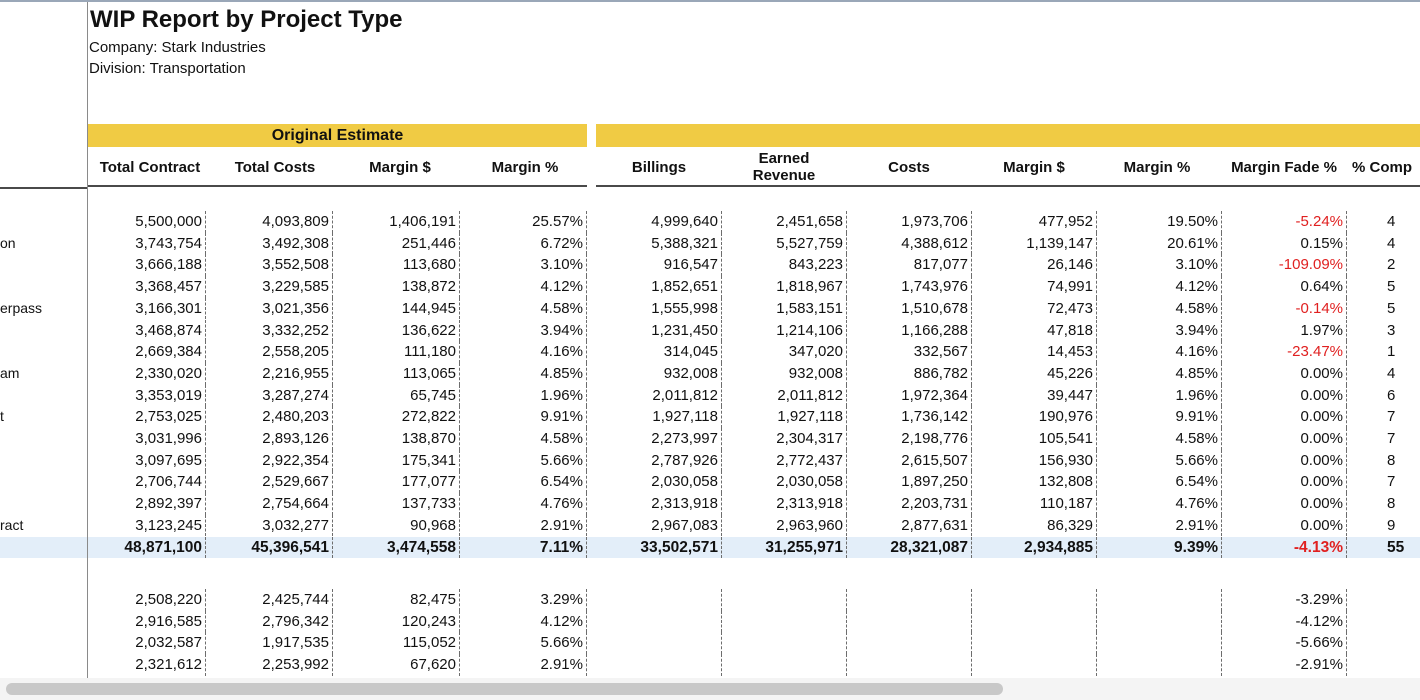  What do you see at coordinates (659, 308) in the screenshot?
I see `cell: 1,555,998` at bounding box center [659, 308].